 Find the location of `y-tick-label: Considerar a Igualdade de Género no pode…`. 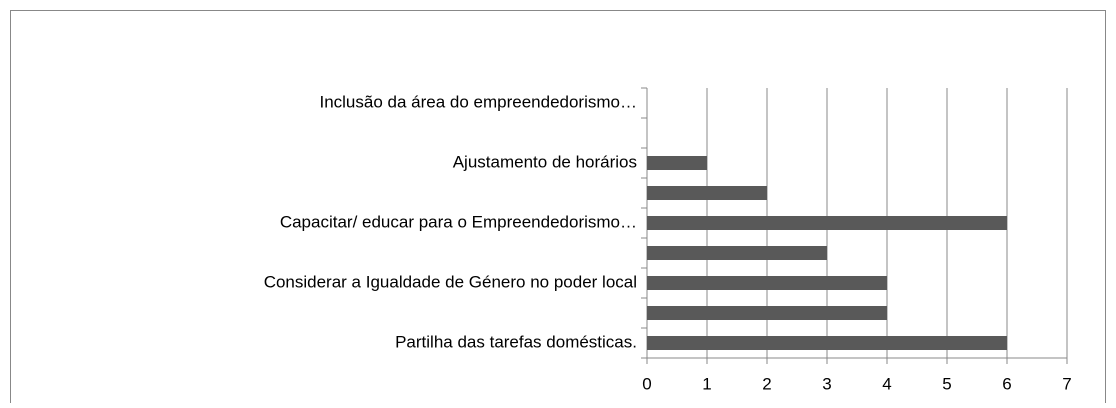

y-tick-label: Considerar a Igualdade de Género no pode… is located at coordinates (450, 281).